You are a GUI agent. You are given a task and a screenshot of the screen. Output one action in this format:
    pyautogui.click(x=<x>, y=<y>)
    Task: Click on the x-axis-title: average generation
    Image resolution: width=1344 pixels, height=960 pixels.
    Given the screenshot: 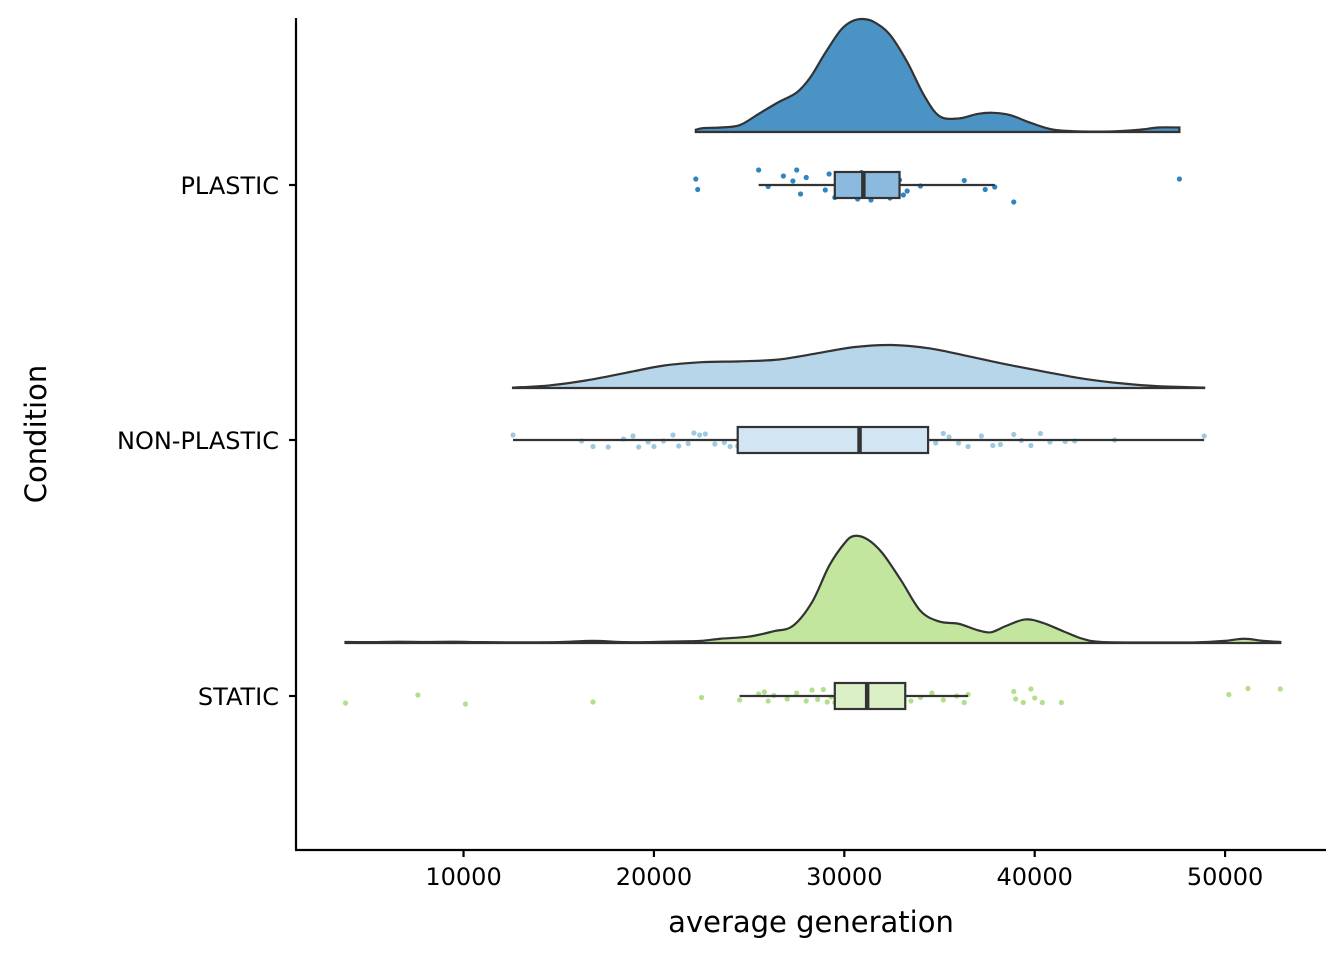 What is the action you would take?
    pyautogui.click(x=811, y=922)
    